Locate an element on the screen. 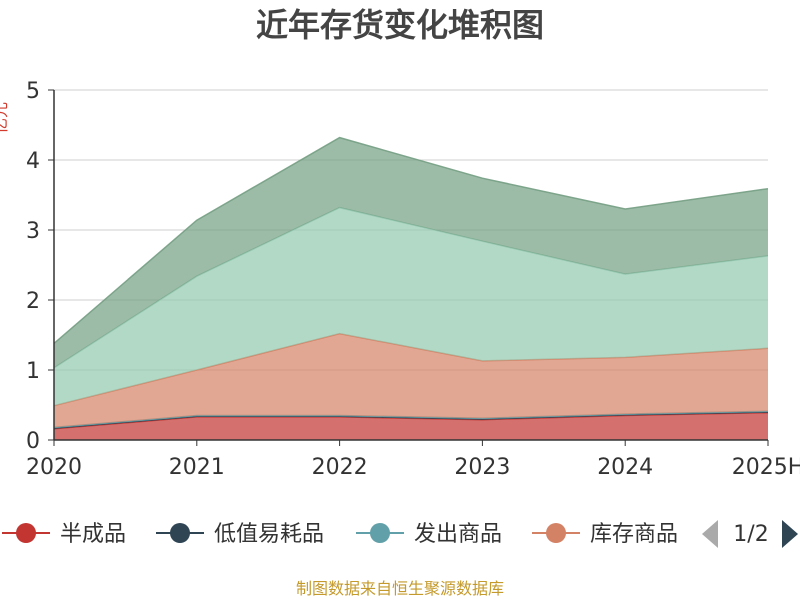 The image size is (800, 600). pager-prev-icon is located at coordinates (710, 534).